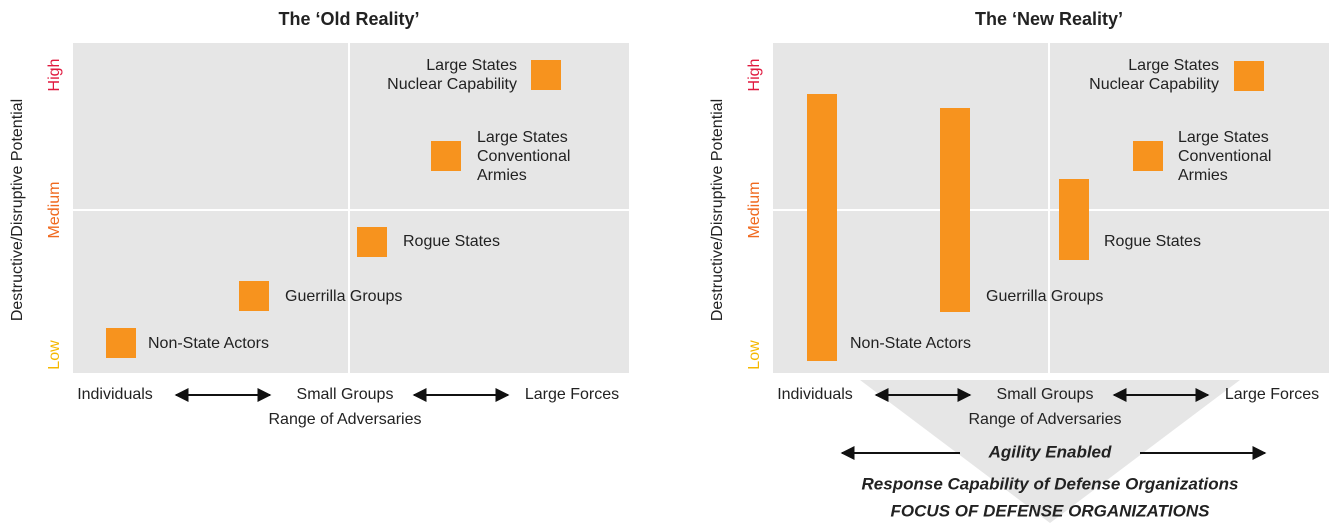  Describe the element at coordinates (348, 19) in the screenshot. I see `panel-title: The ‘Old Reality’` at that location.